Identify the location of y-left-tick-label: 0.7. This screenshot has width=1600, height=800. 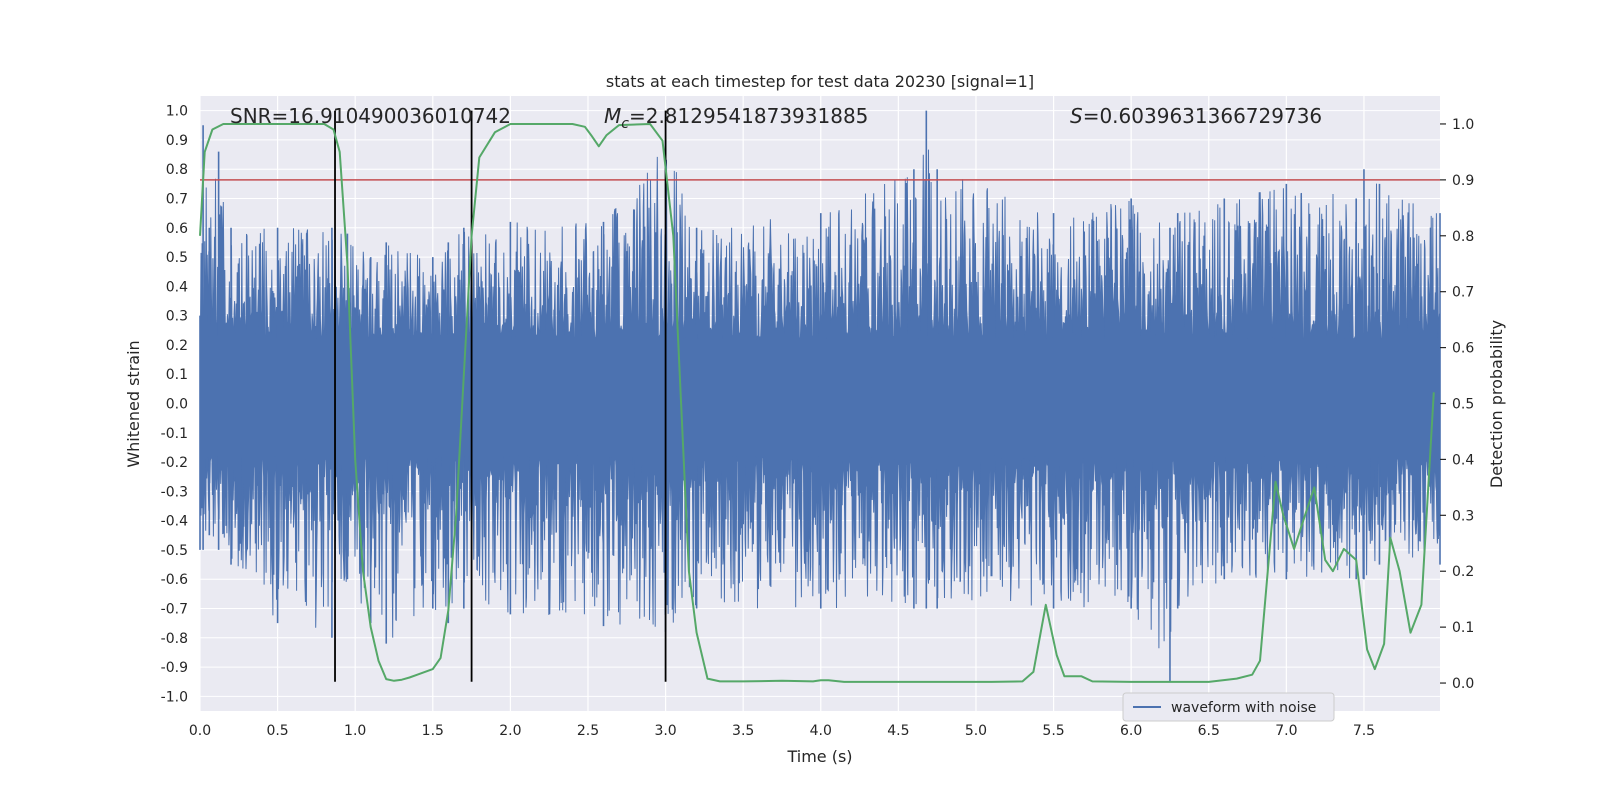
(177, 200).